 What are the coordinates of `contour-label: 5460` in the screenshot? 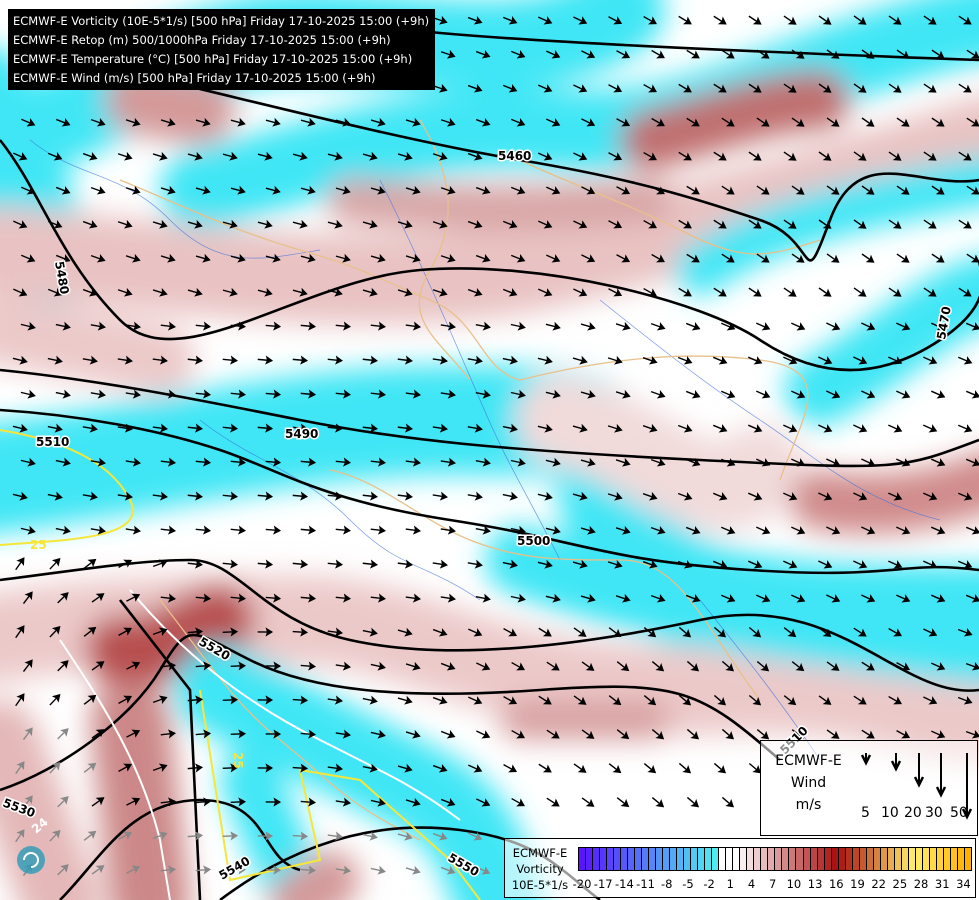 It's located at (514, 156).